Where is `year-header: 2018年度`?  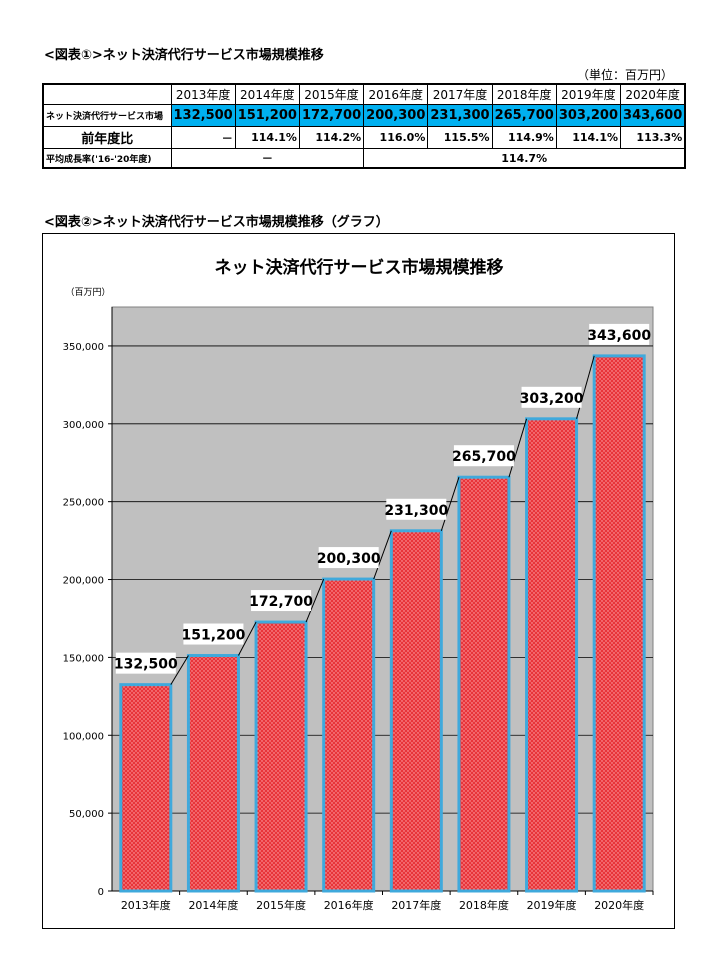 year-header: 2018年度 is located at coordinates (524, 94).